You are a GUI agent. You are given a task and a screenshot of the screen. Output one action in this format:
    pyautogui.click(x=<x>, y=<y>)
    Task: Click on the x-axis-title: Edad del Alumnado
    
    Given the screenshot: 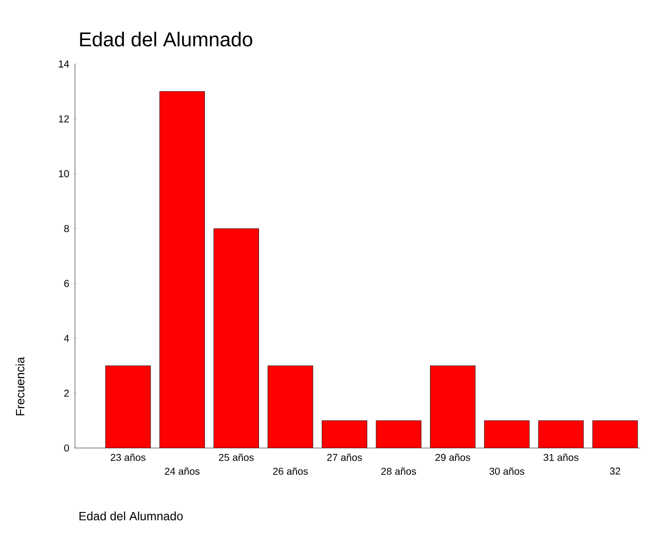 What is the action you would take?
    pyautogui.click(x=131, y=516)
    